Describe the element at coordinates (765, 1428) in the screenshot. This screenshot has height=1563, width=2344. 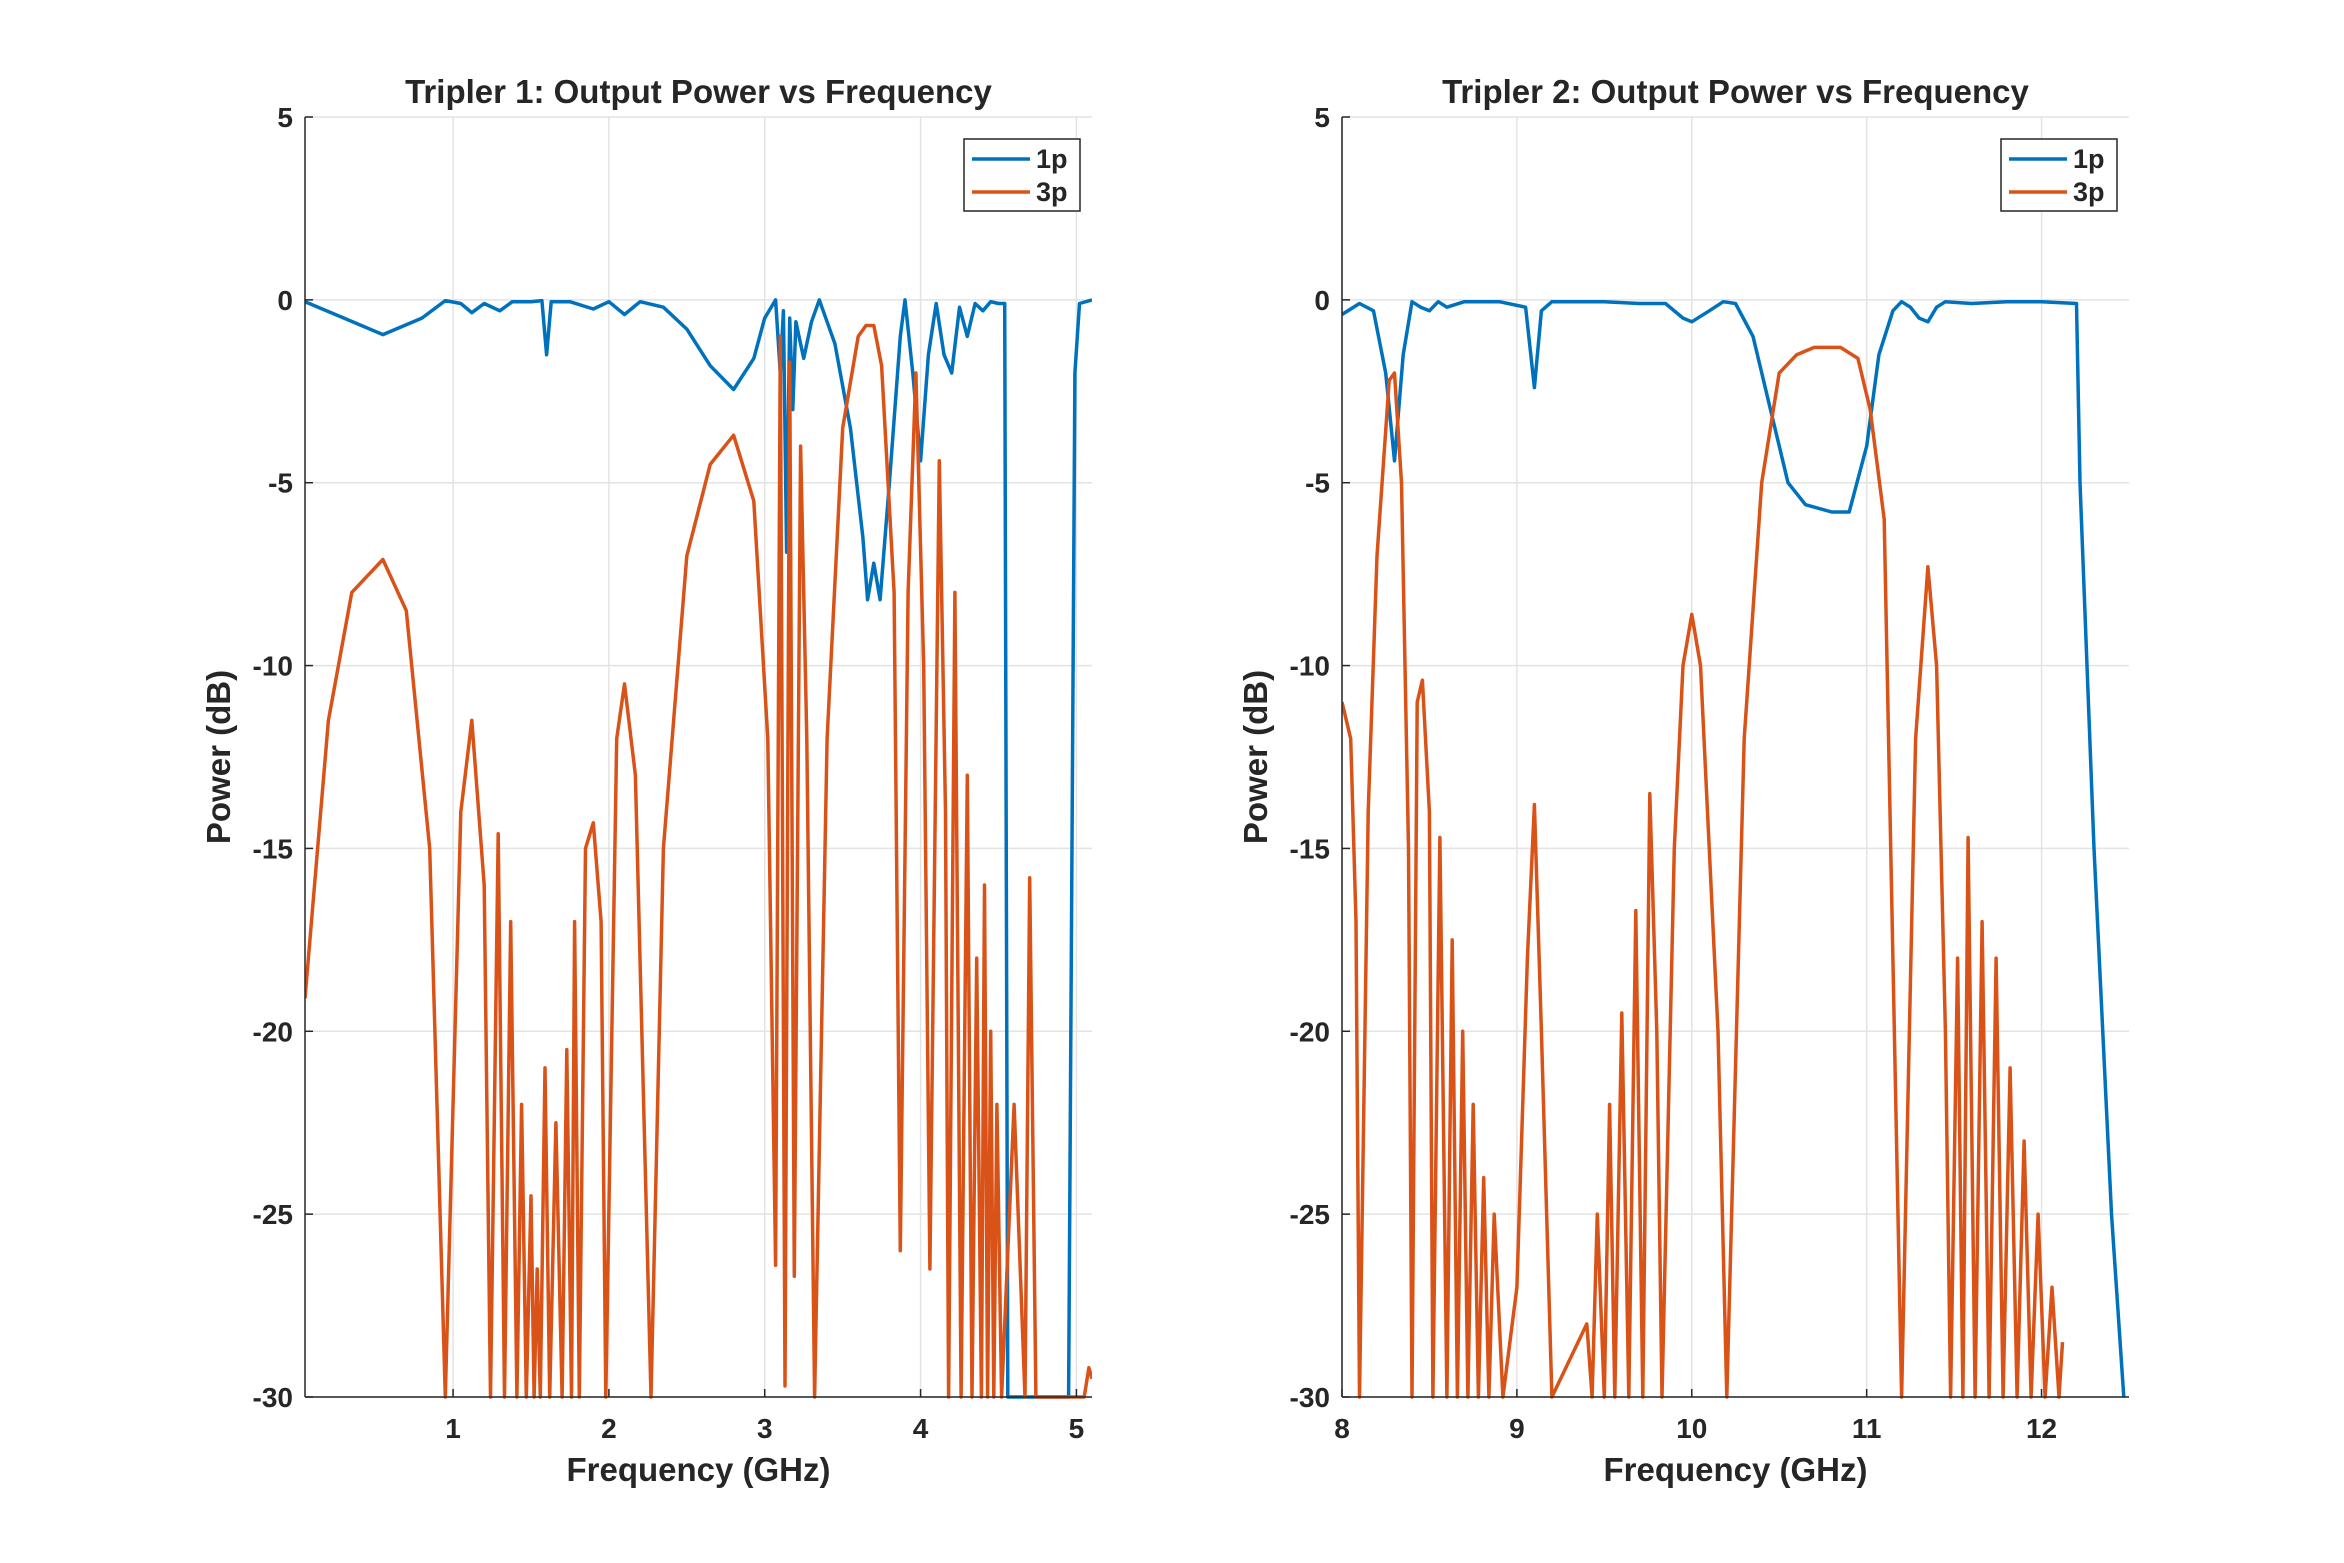
I see `x-tick-label: 3` at that location.